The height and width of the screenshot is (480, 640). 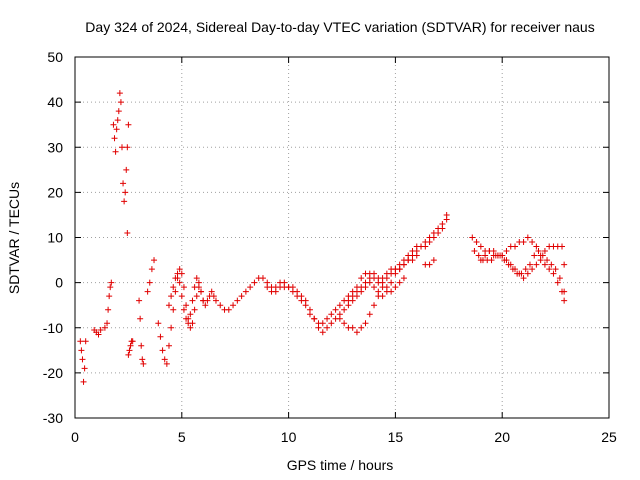 I want to click on y-tick-label: -20, so click(x=53, y=373).